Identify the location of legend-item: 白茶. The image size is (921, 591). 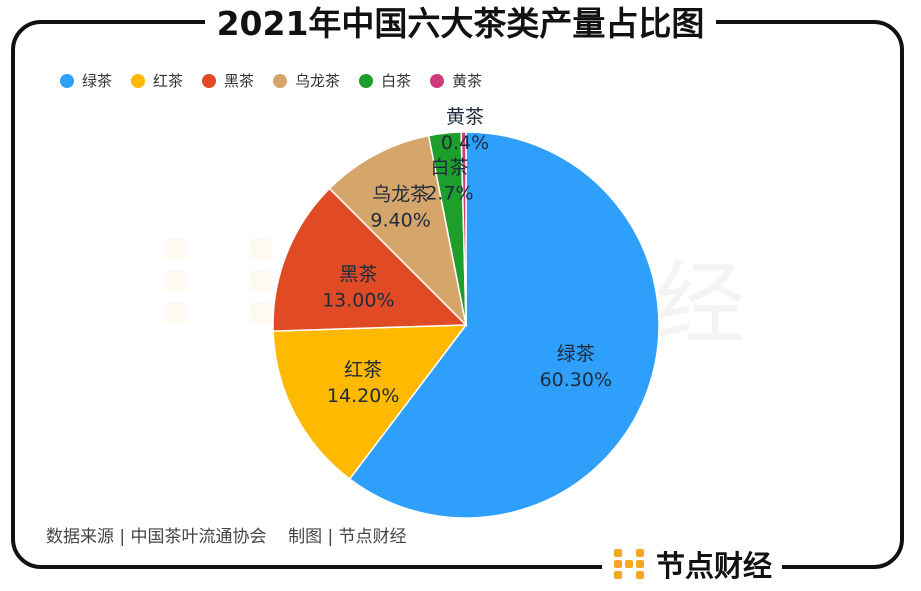
(385, 80).